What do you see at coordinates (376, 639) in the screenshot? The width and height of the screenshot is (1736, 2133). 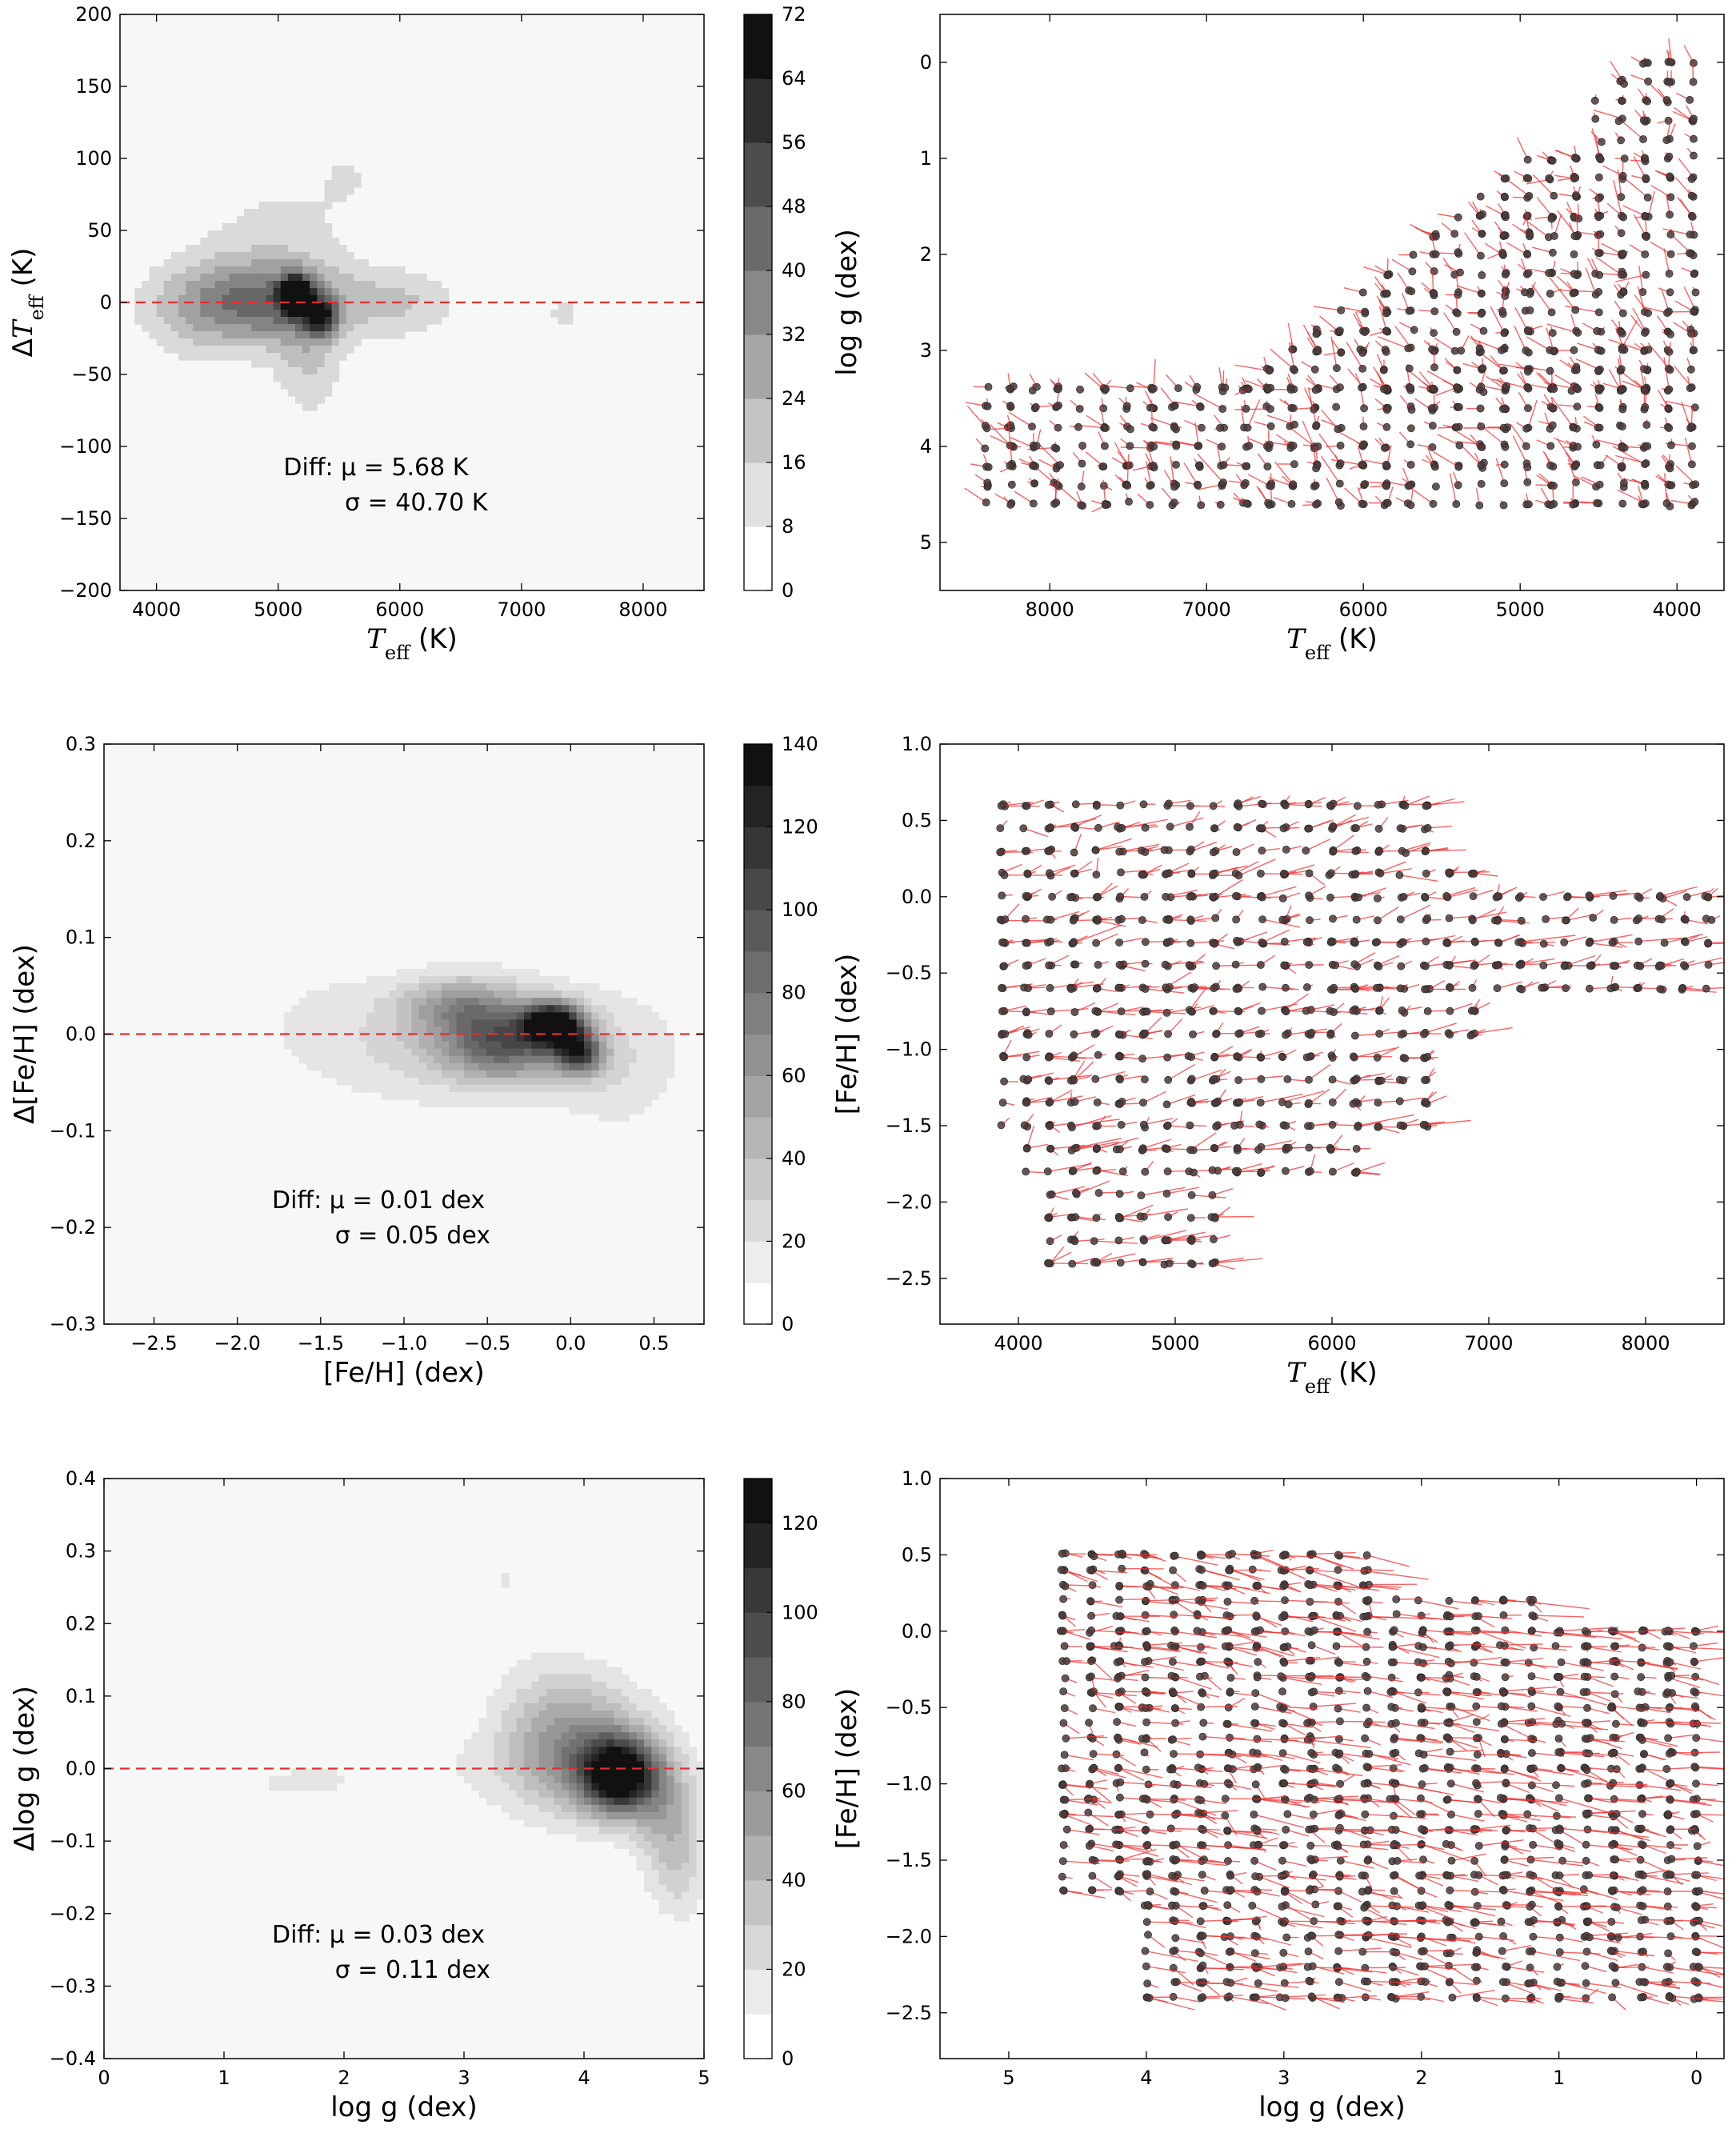 I see `label-part: T` at bounding box center [376, 639].